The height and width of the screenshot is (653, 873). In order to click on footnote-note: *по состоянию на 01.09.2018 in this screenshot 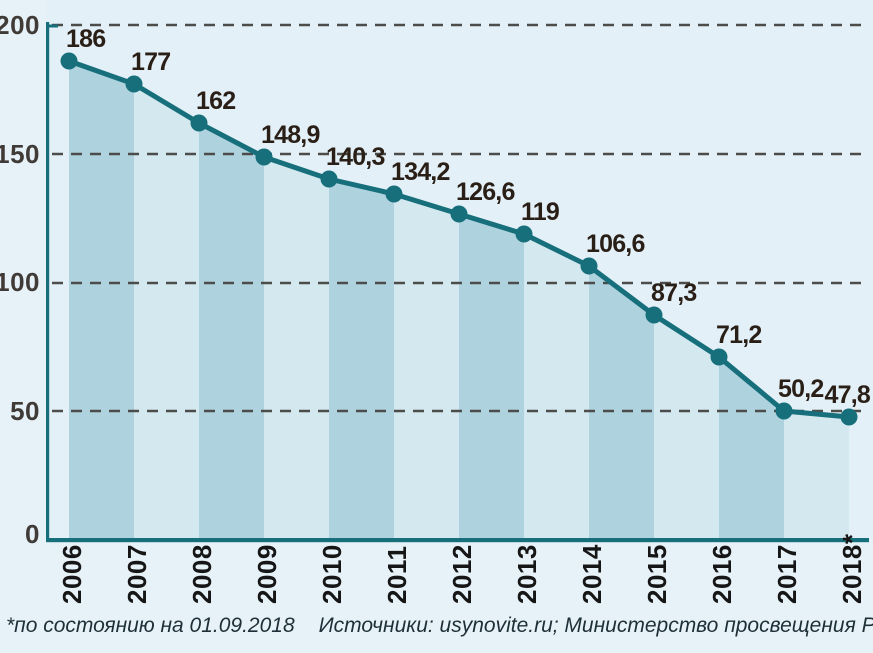, I will do `click(150, 625)`.